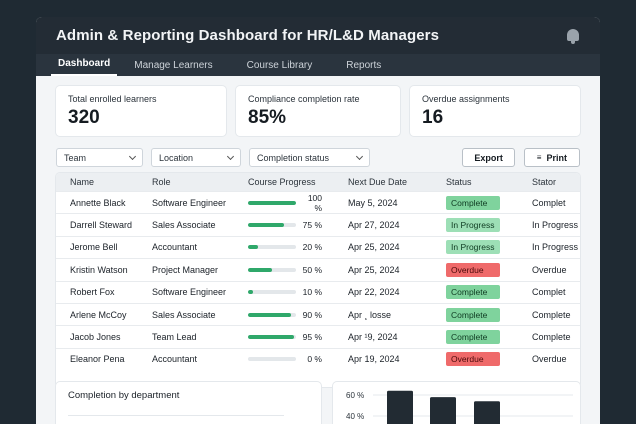  I want to click on tab-reports: Reports, so click(364, 65).